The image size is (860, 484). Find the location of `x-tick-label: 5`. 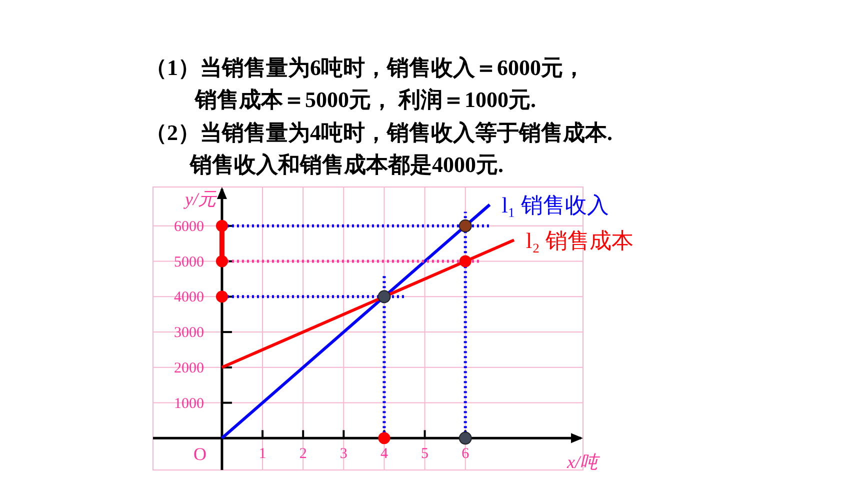

x-tick-label: 5 is located at coordinates (425, 454).